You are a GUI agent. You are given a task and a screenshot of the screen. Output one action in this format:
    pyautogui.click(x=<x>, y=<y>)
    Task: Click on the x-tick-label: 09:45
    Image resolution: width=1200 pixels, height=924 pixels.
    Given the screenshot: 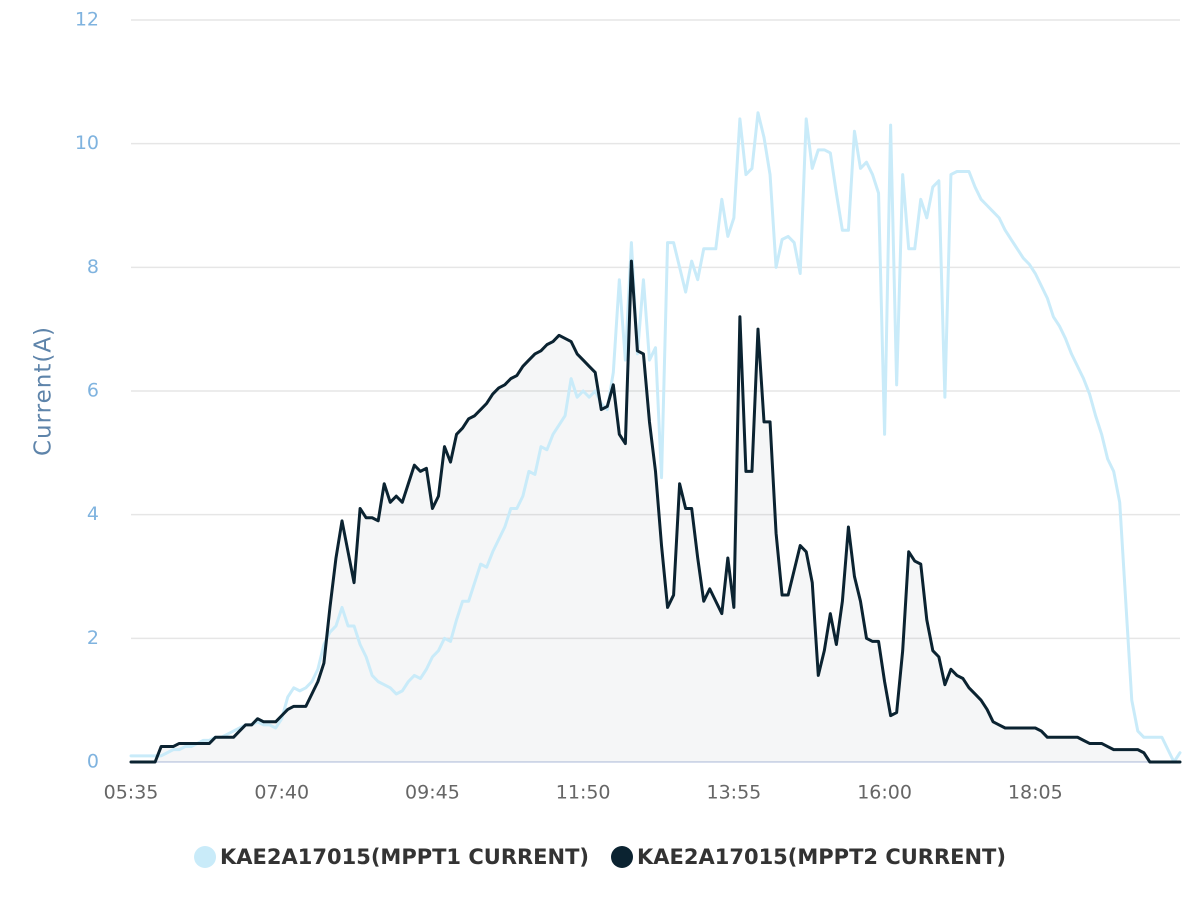 What is the action you would take?
    pyautogui.click(x=432, y=793)
    